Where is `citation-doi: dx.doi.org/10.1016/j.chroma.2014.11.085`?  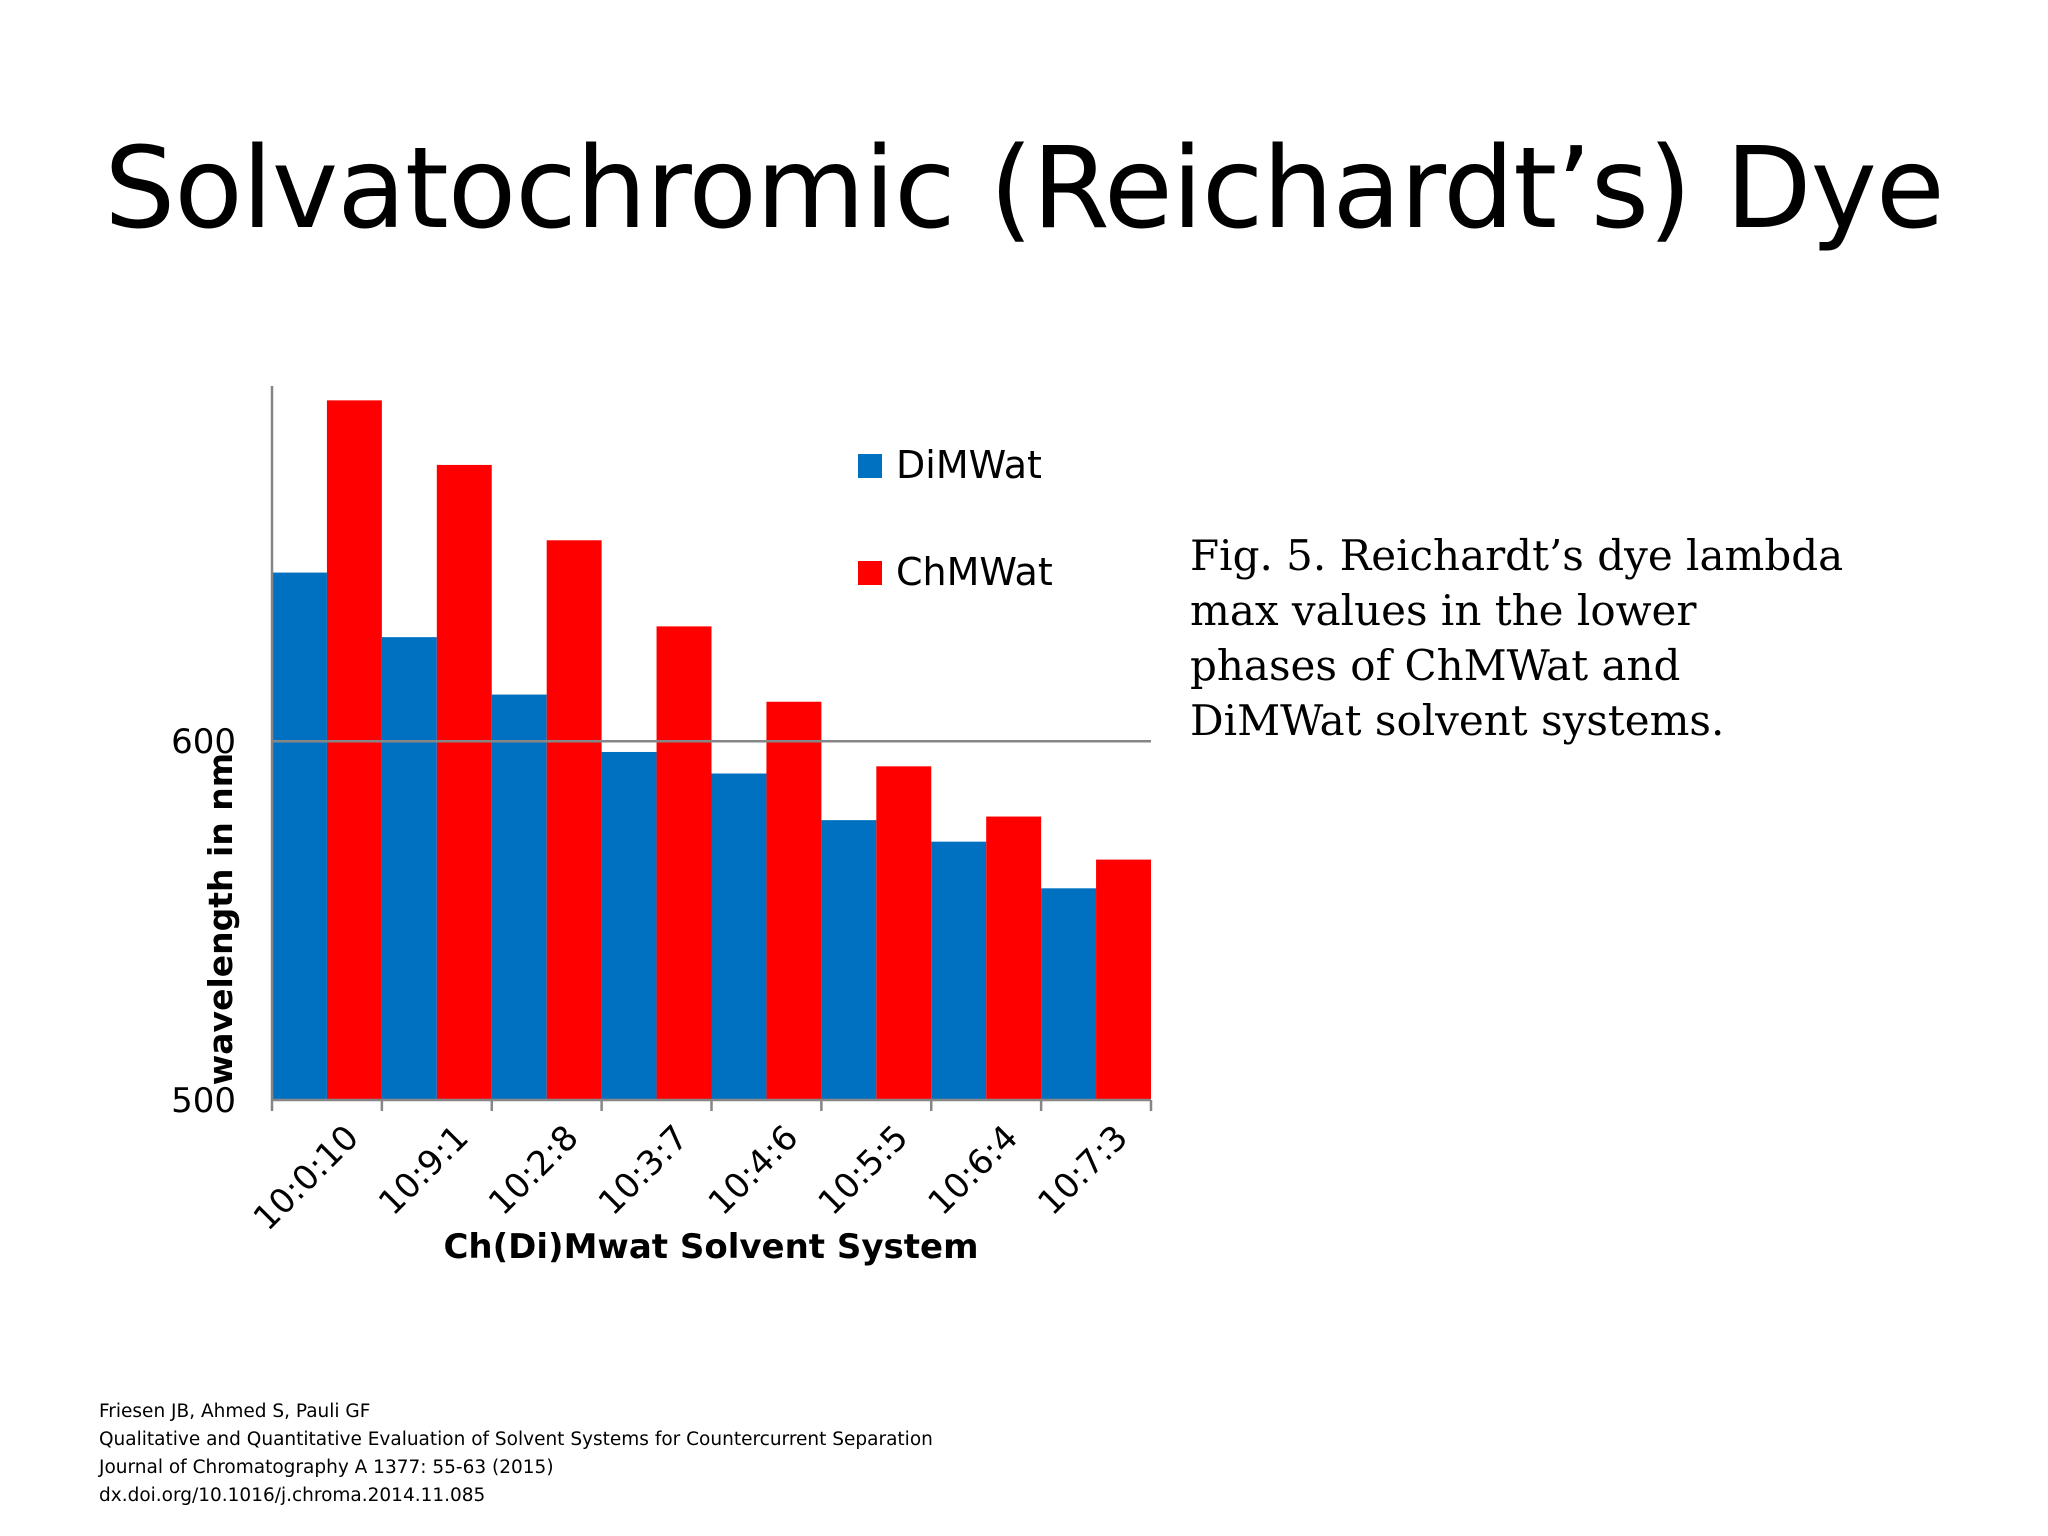 citation-doi: dx.doi.org/10.1016/j.chroma.2014.11.085 is located at coordinates (292, 1495).